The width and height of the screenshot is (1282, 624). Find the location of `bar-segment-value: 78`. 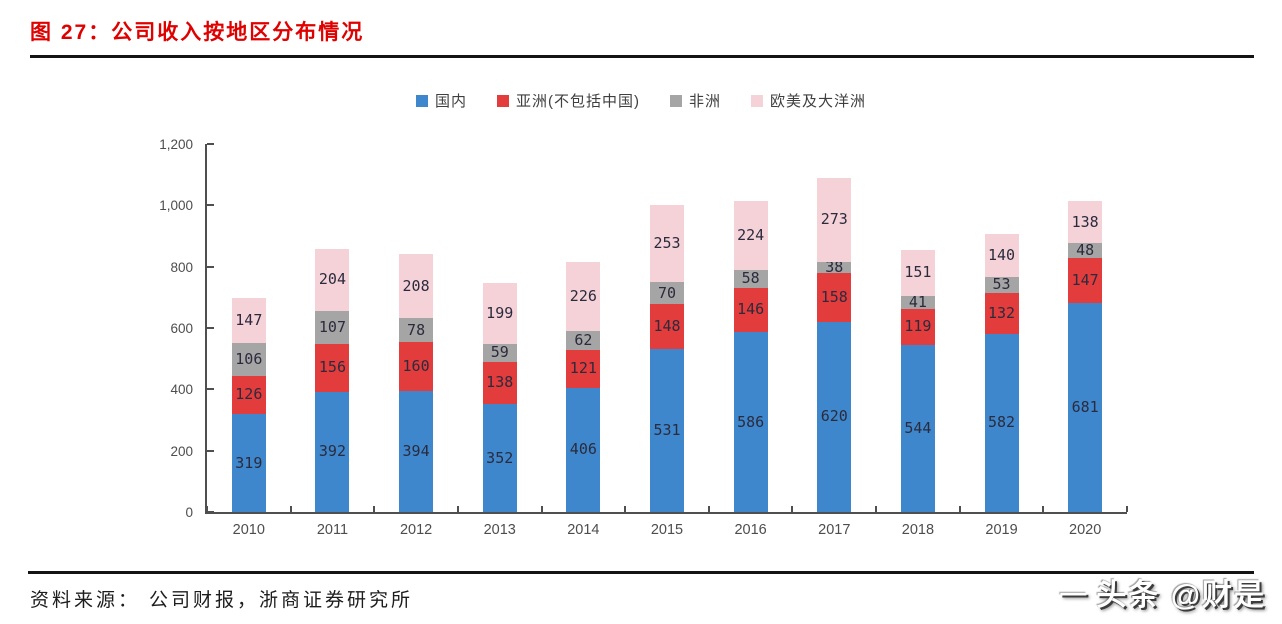

bar-segment-value: 78 is located at coordinates (416, 329).